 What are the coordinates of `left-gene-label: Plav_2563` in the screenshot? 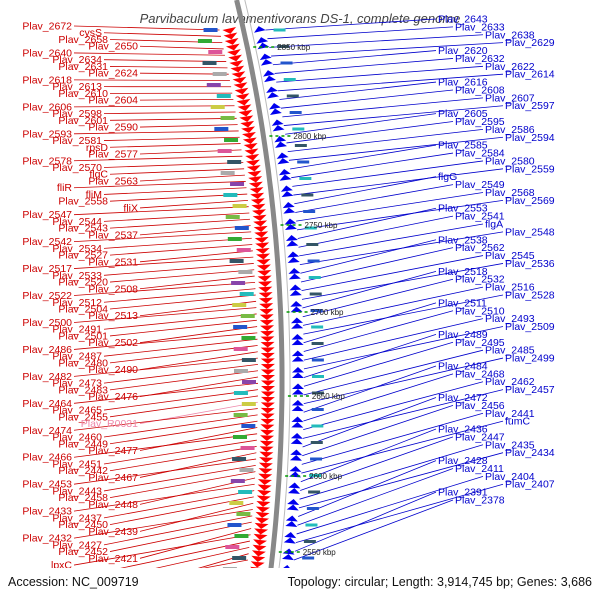 It's located at (113, 181).